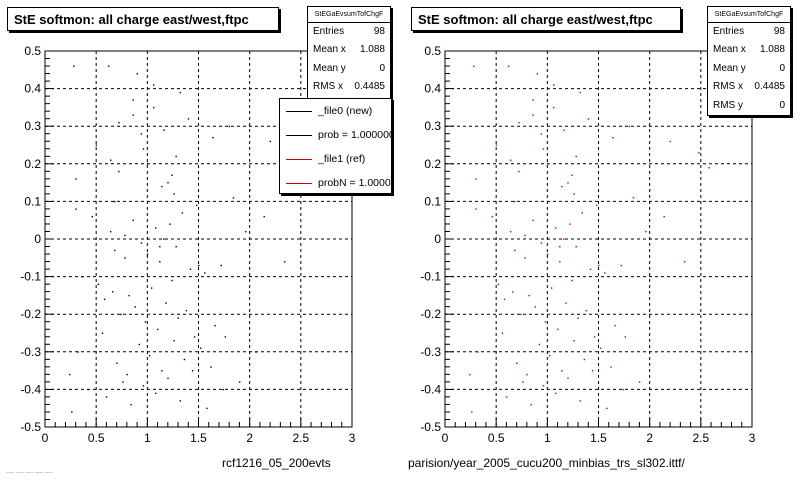  I want to click on y-tick-label: 0.3, so click(432, 126).